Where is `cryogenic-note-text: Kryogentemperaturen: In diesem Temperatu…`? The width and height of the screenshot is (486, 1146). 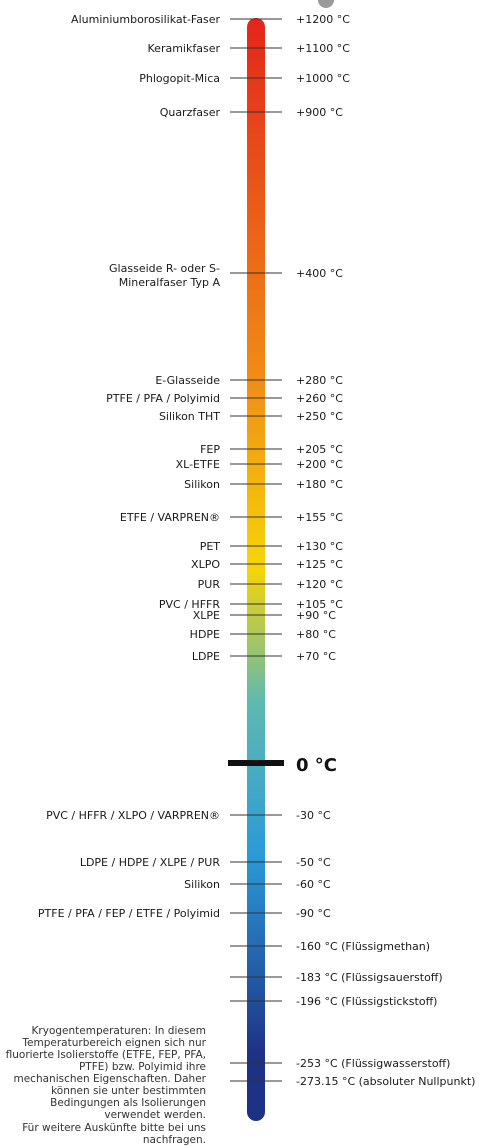
cryogenic-note-text: Kryogentemperaturen: In diesem Temperatu… is located at coordinates (105, 1073).